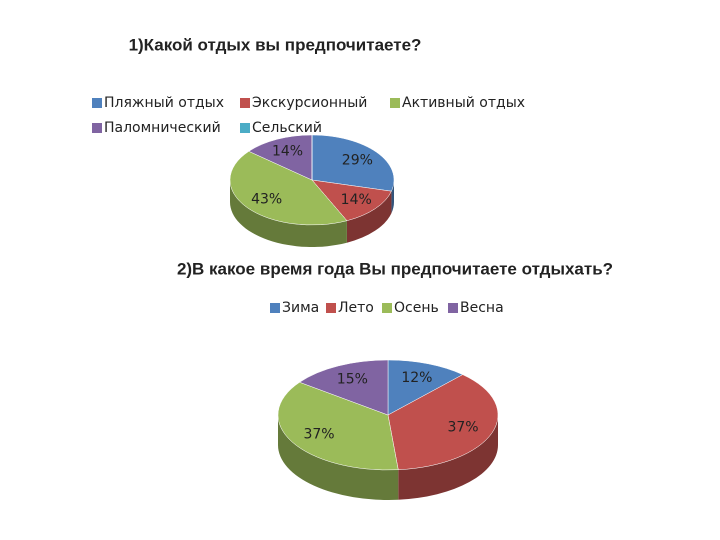 This screenshot has height=540, width=720. I want to click on data-label: 29%, so click(357, 161).